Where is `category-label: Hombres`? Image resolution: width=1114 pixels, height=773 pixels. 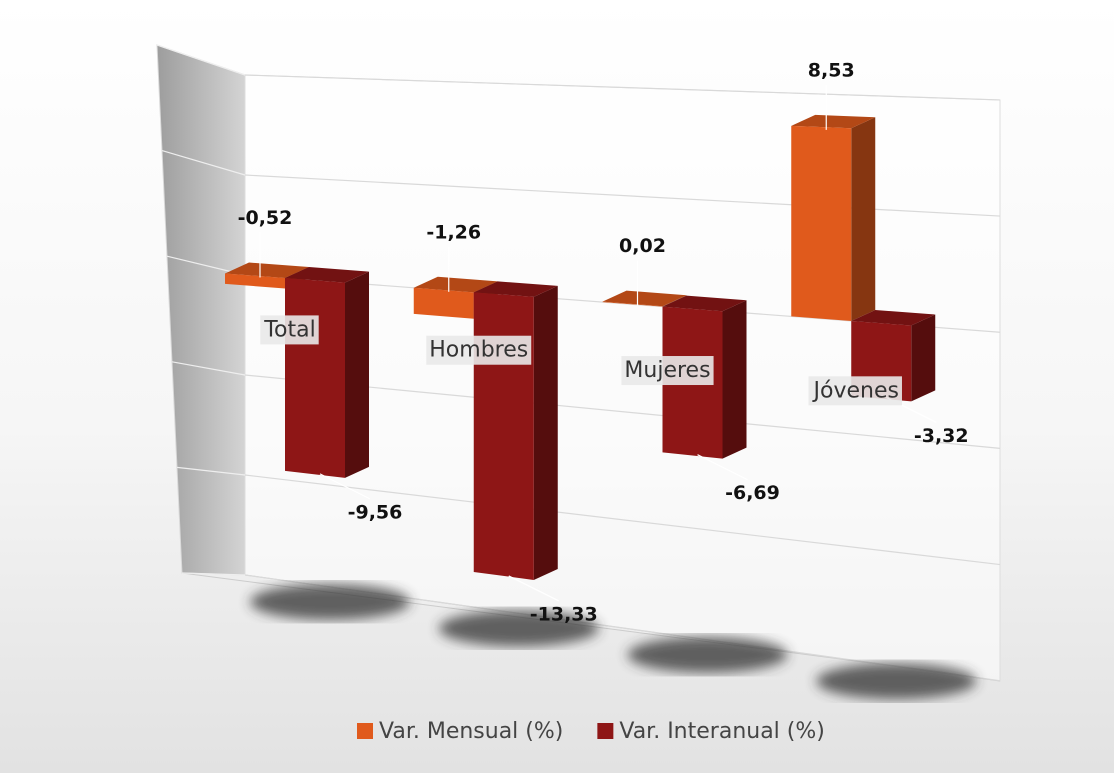
category-label: Hombres is located at coordinates (478, 350).